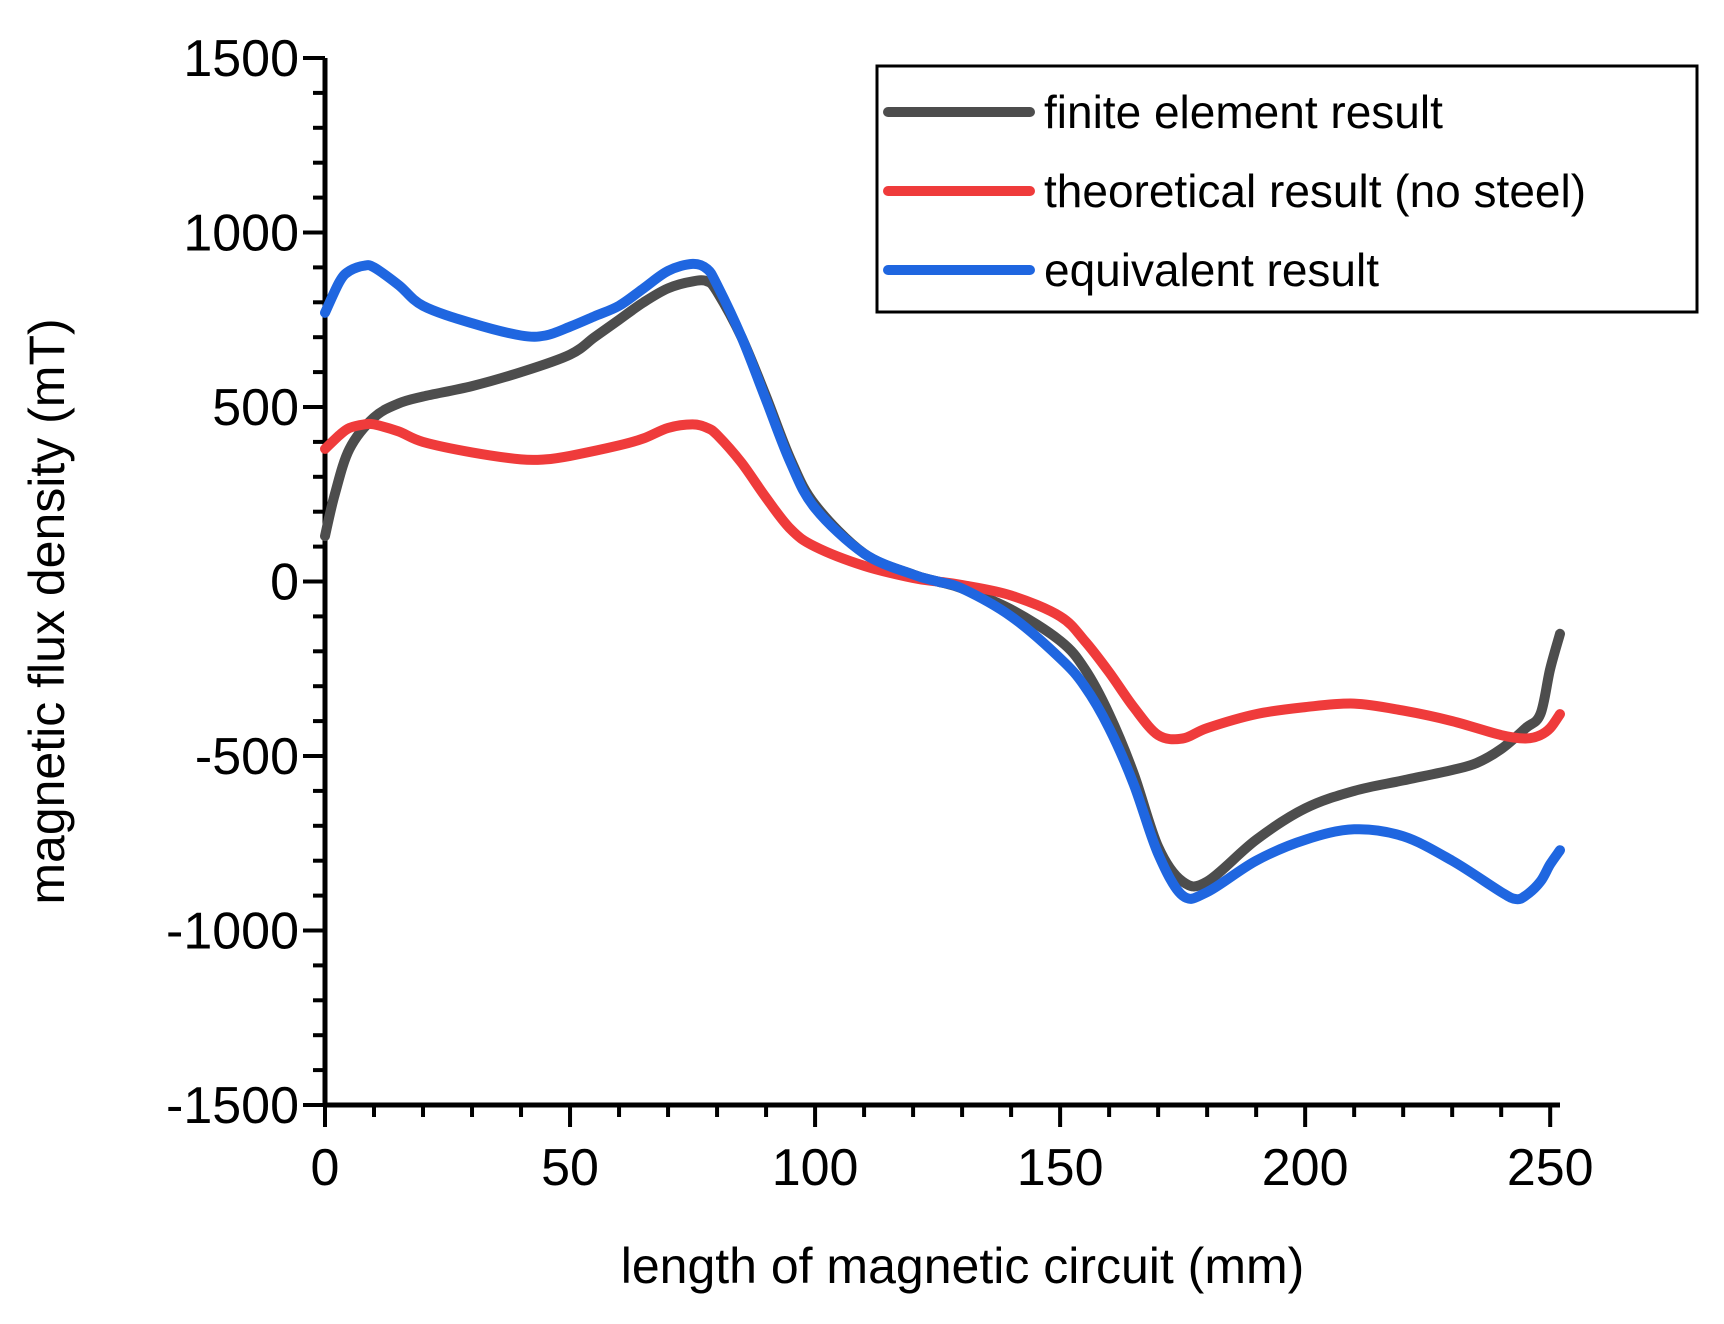 Image resolution: width=1724 pixels, height=1324 pixels. Describe the element at coordinates (47, 611) in the screenshot. I see `y-axis-title: magnetic flux density (mT)` at that location.